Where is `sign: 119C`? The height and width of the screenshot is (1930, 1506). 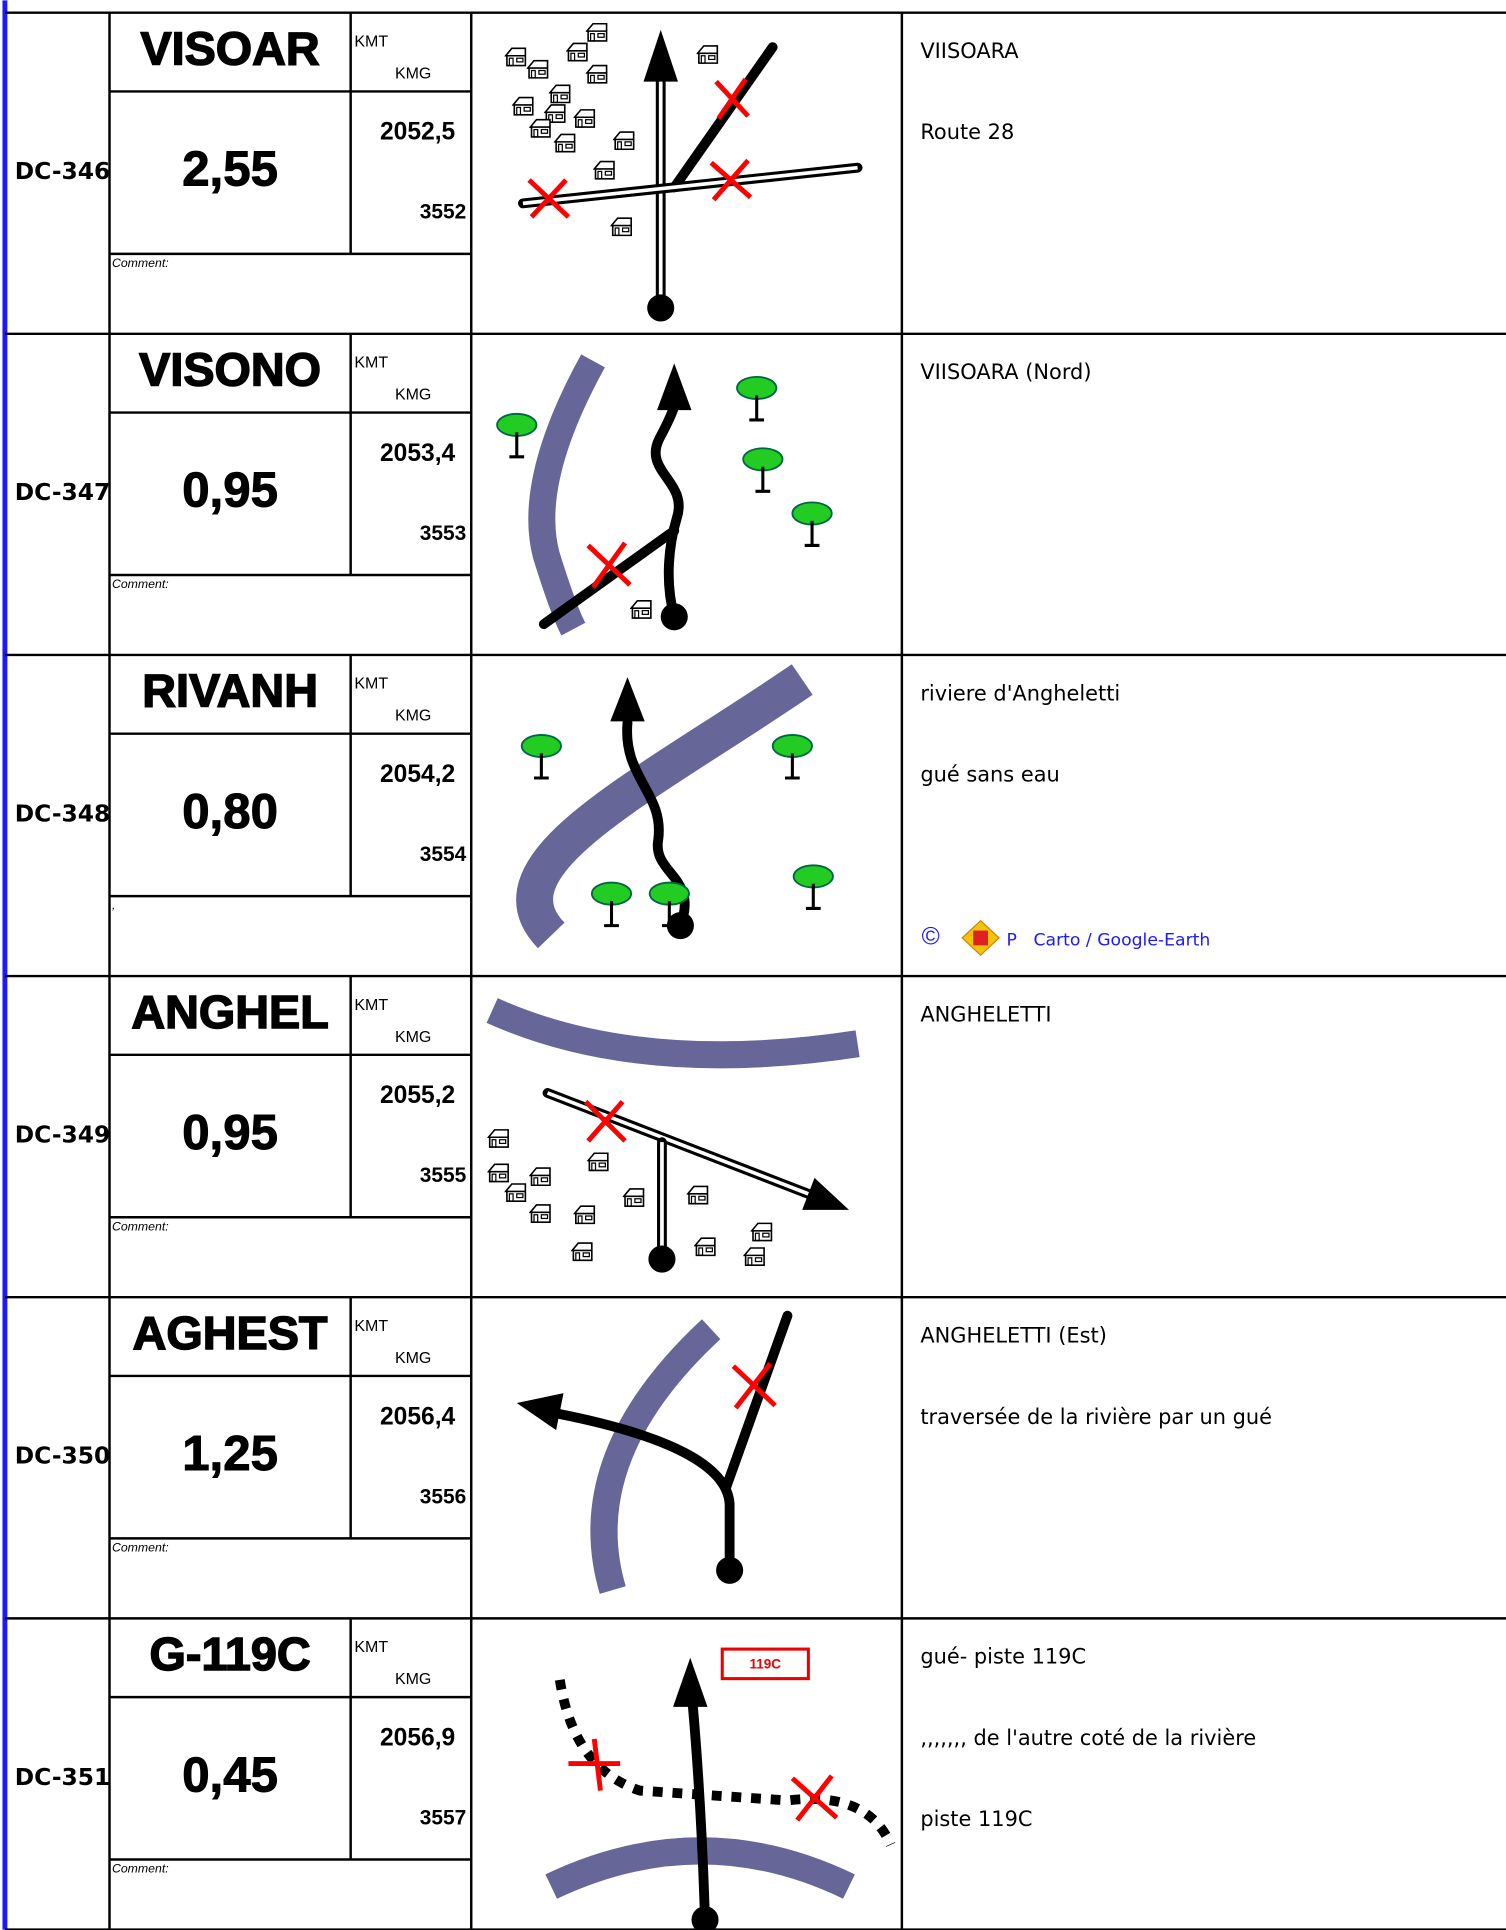 sign: 119C is located at coordinates (766, 1664).